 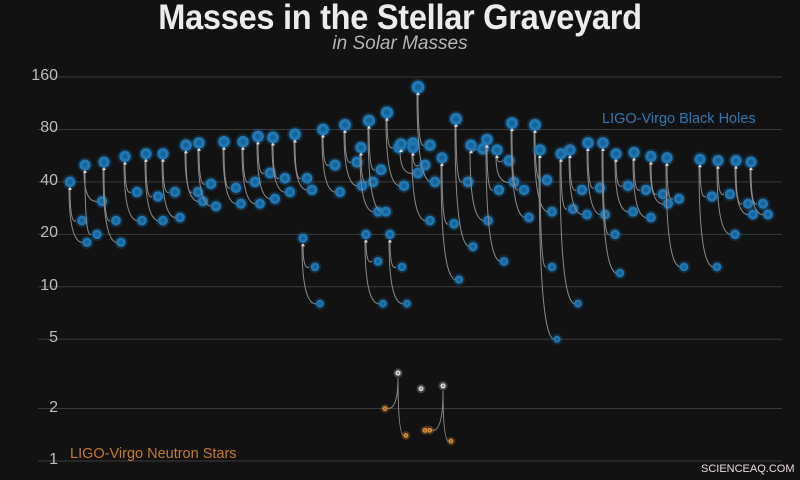 I want to click on y-tick-label: 10, so click(x=49, y=285).